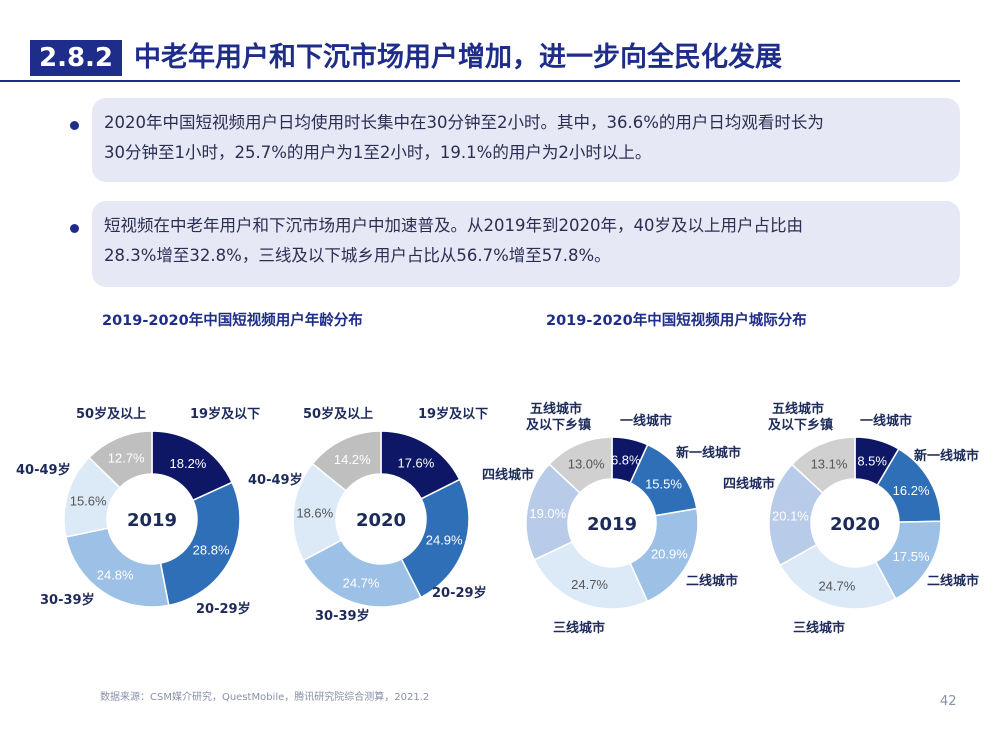 Image resolution: width=1000 pixels, height=750 pixels. What do you see at coordinates (712, 581) in the screenshot?
I see `chart-3-category-label-3: 二线城市` at bounding box center [712, 581].